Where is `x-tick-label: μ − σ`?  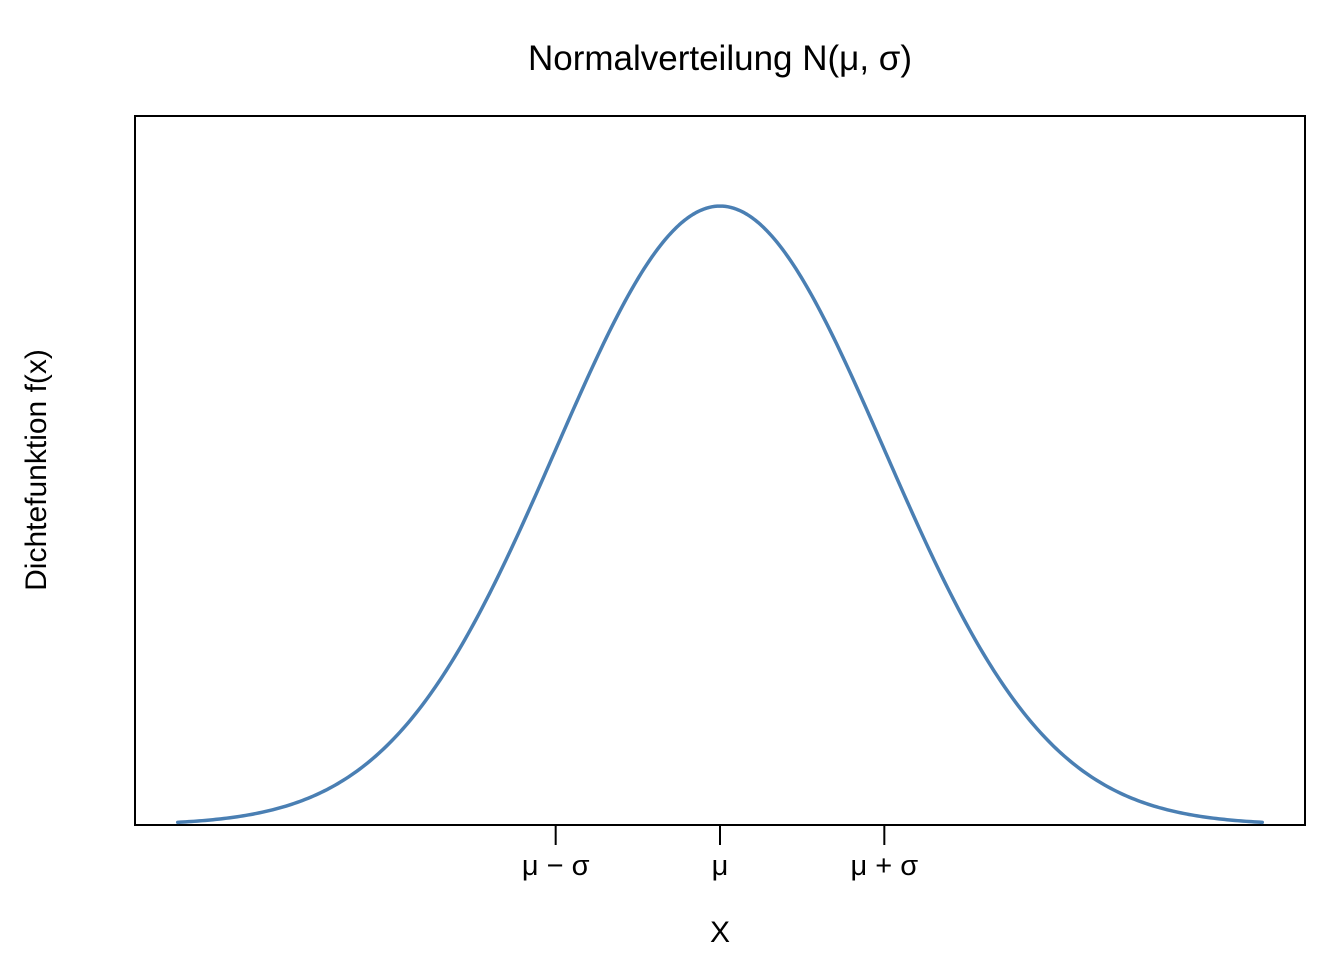
x-tick-label: μ − σ is located at coordinates (556, 866).